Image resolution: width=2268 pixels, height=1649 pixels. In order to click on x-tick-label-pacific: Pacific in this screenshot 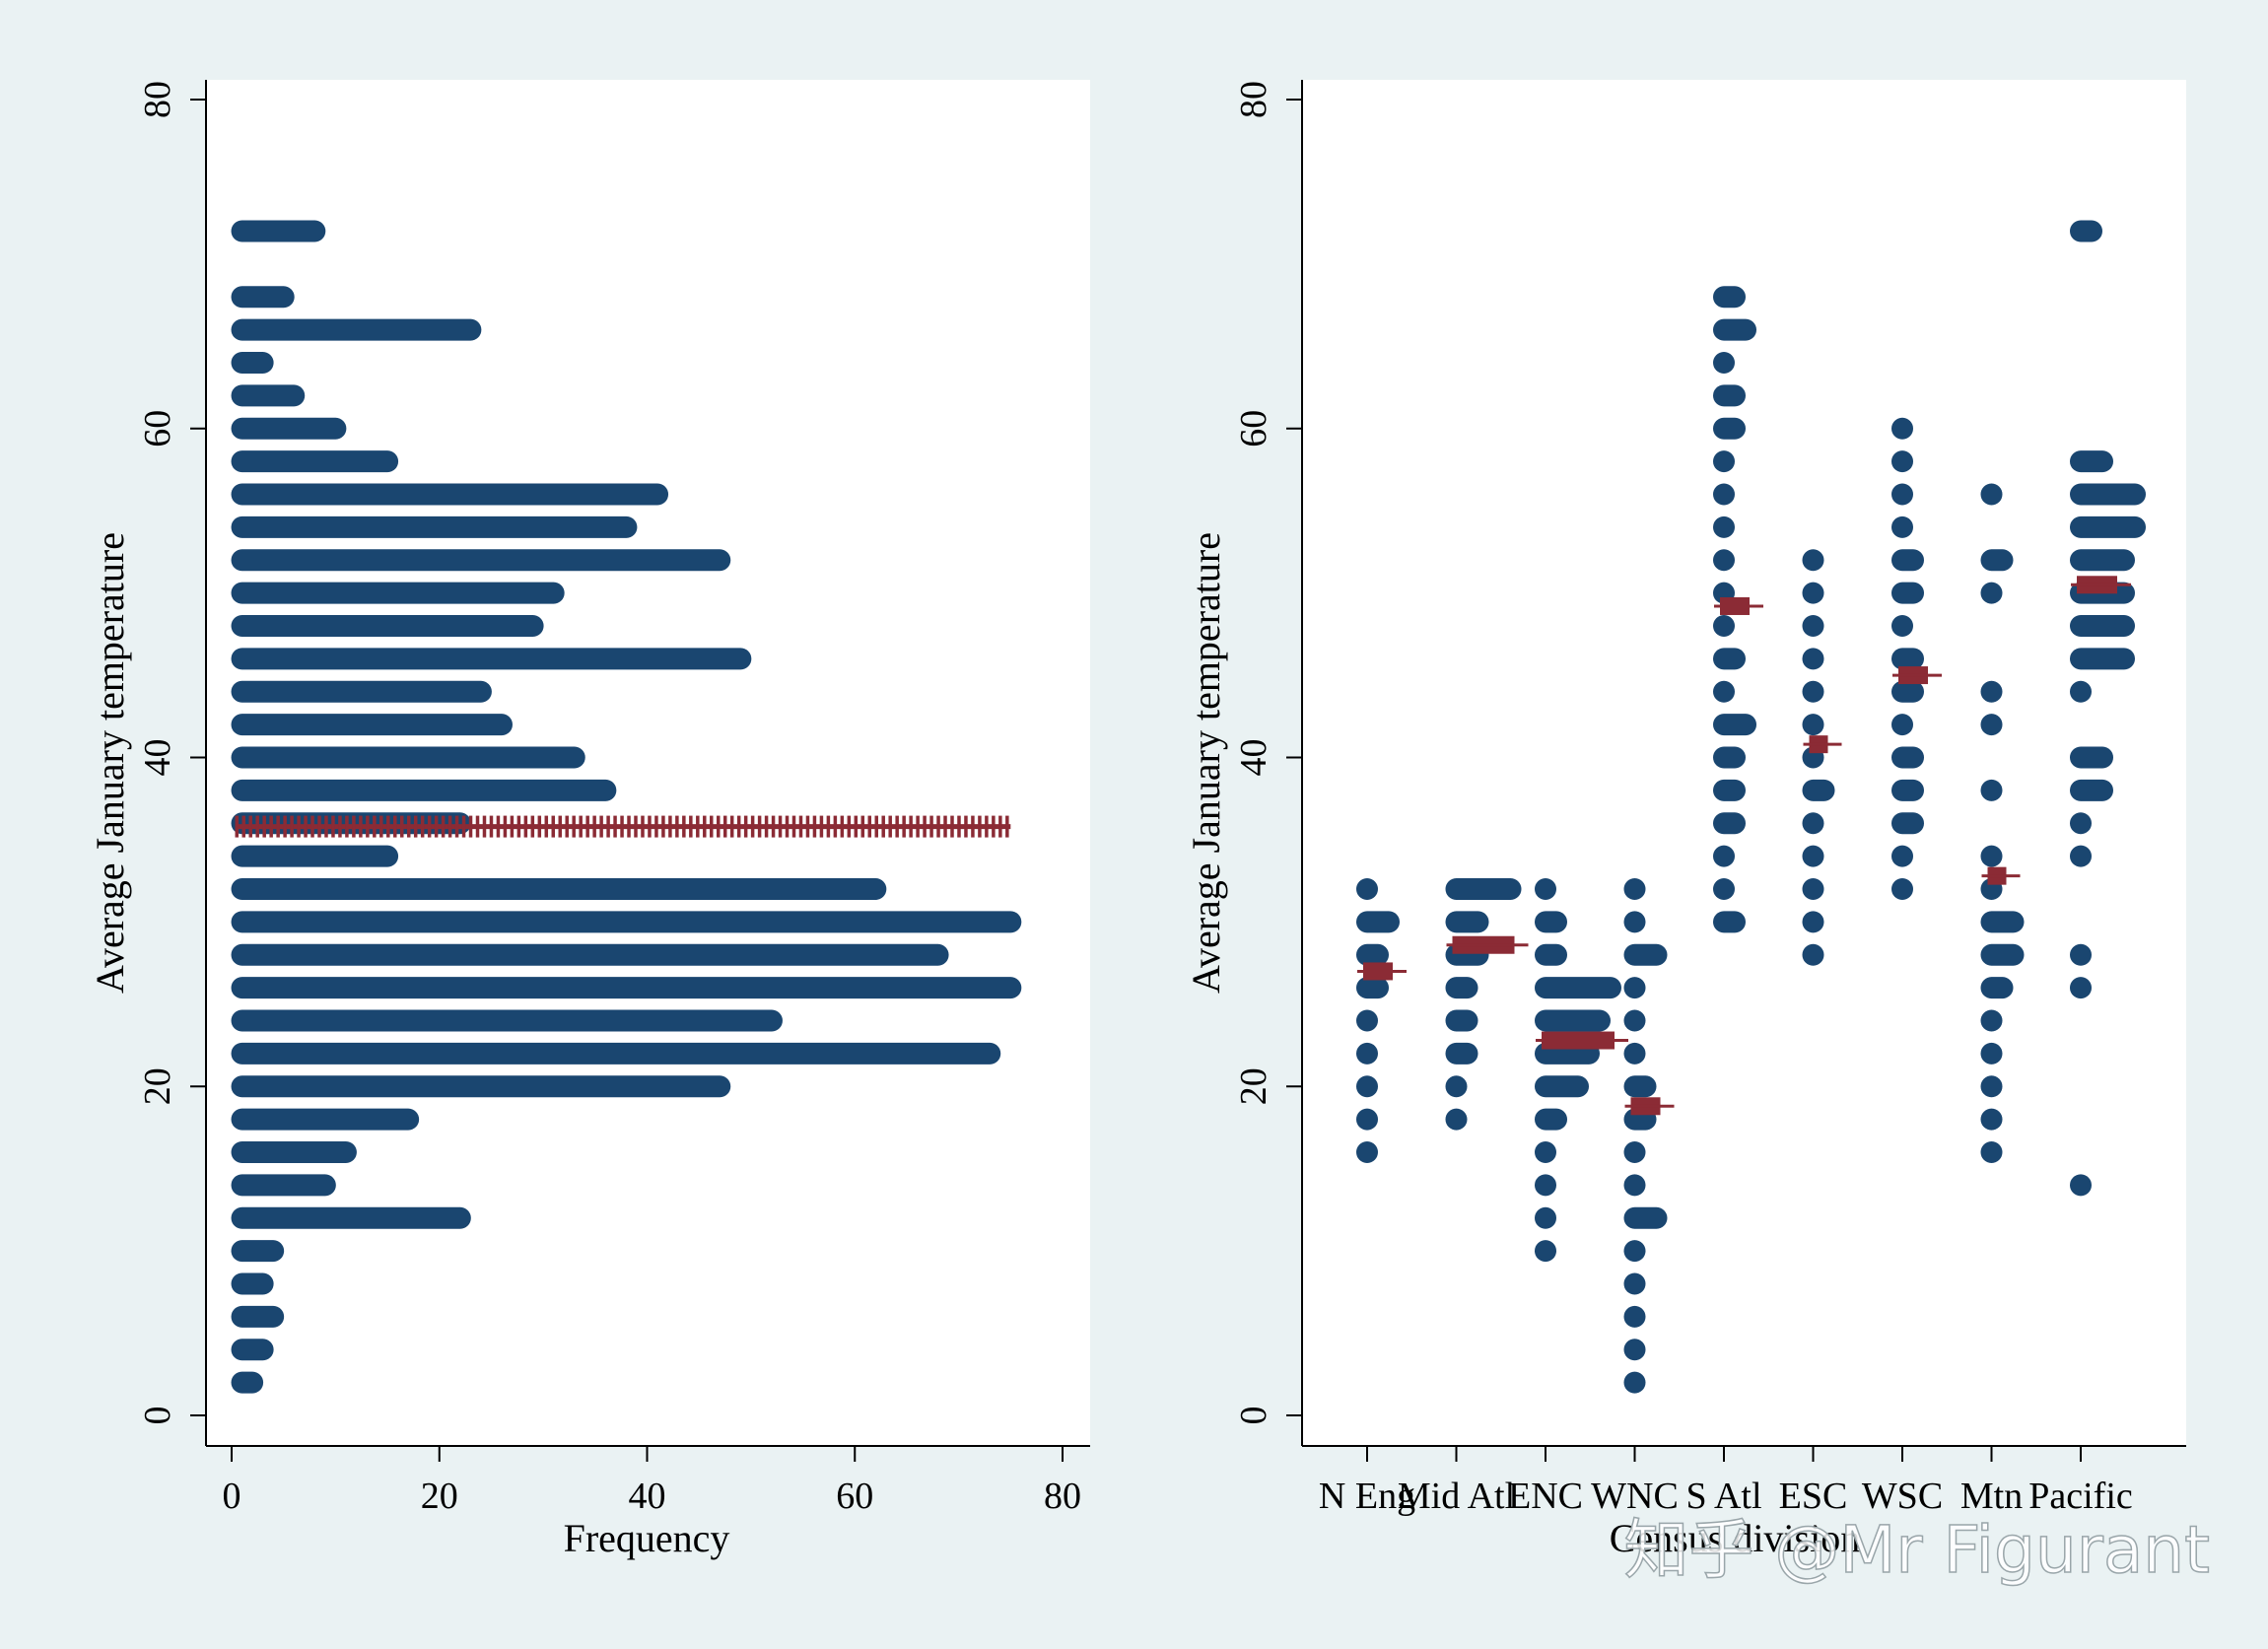, I will do `click(2080, 1496)`.